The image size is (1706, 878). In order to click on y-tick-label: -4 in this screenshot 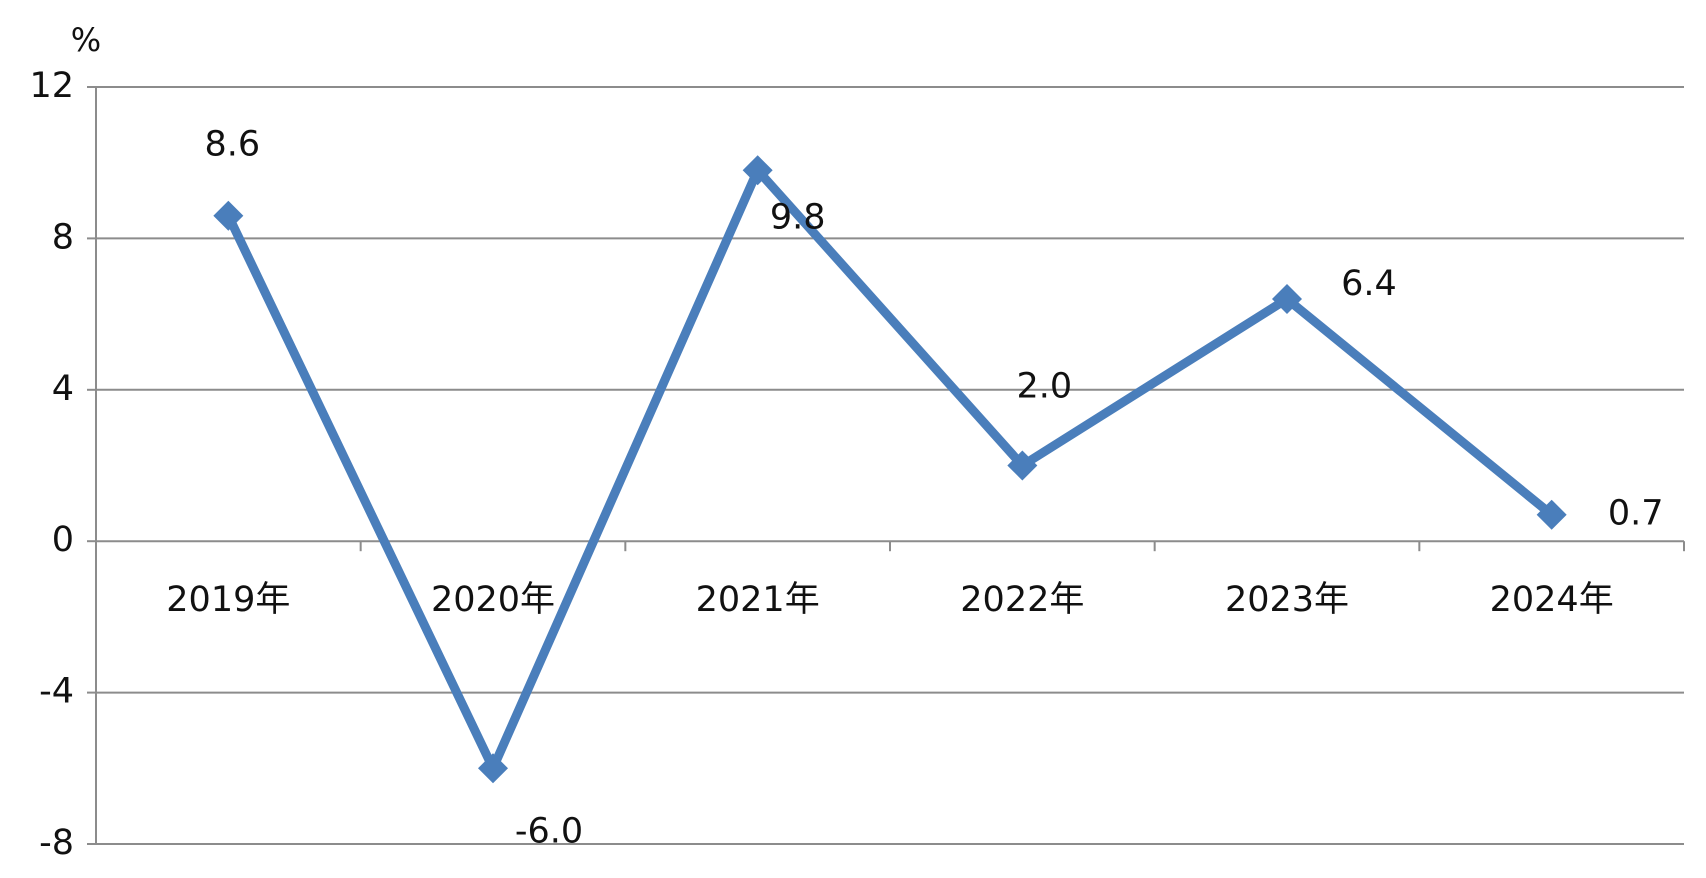, I will do `click(56, 692)`.